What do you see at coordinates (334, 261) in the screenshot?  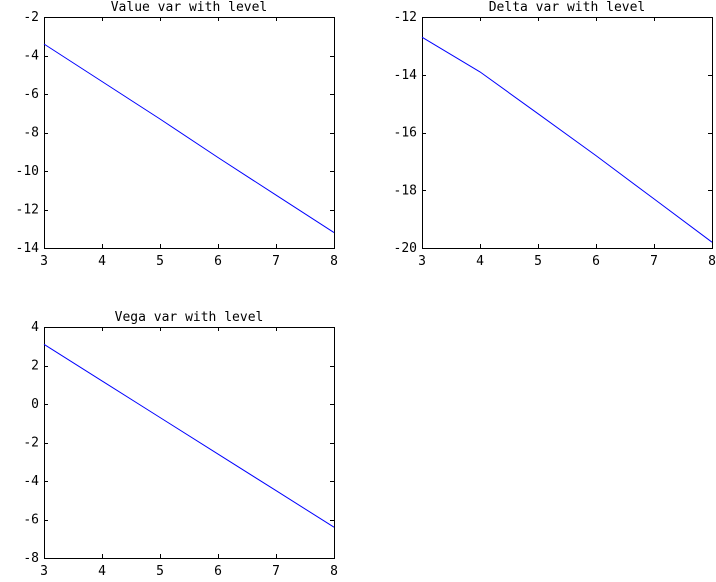 I see `value-var-xtick-label: 8` at bounding box center [334, 261].